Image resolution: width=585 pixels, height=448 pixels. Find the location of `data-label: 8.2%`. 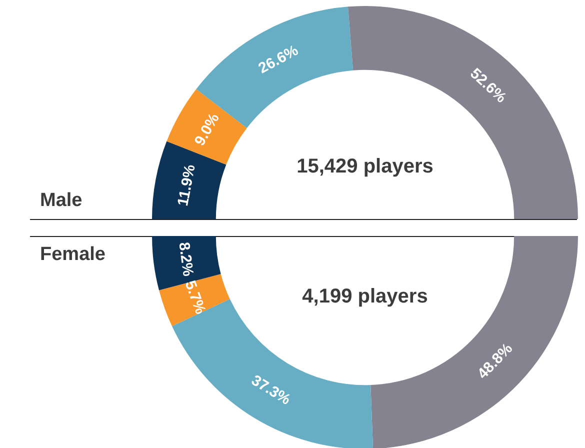

data-label: 8.2% is located at coordinates (185, 259).